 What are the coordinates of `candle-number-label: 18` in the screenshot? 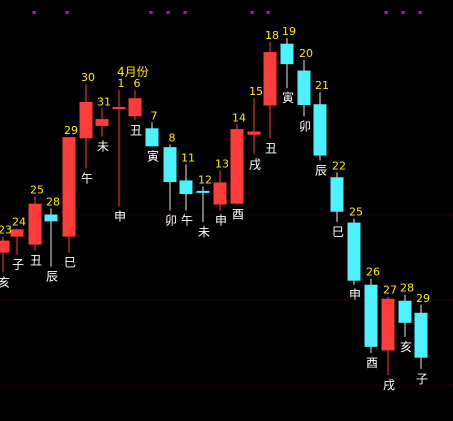 It's located at (272, 35).